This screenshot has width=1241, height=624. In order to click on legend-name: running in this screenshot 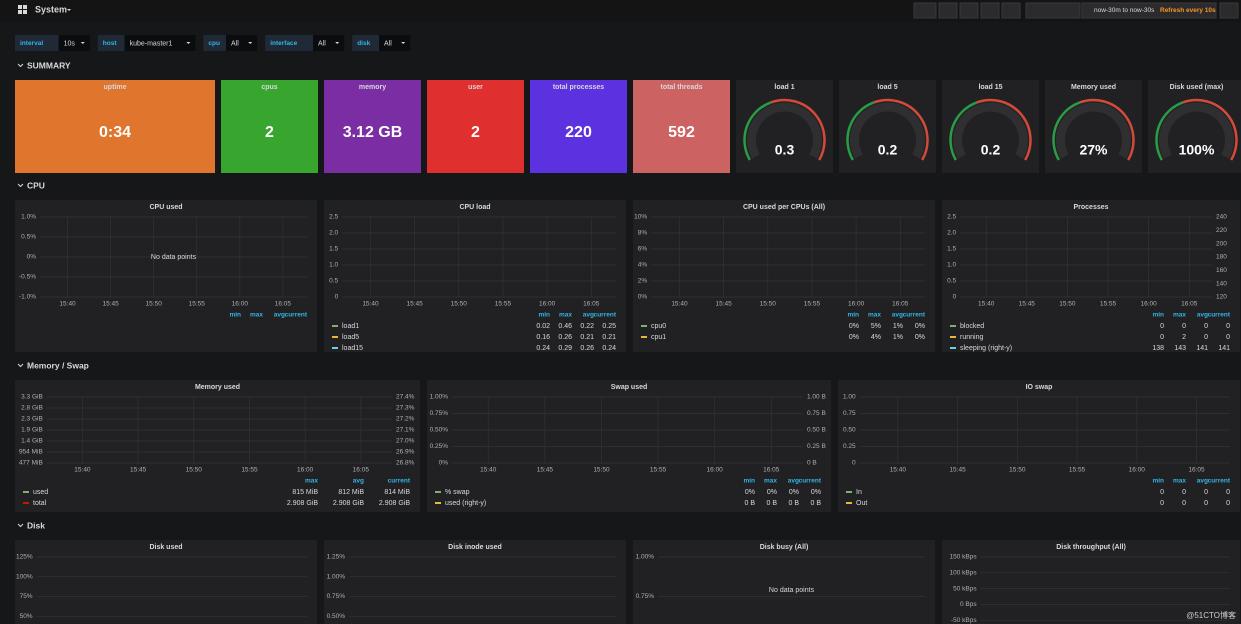, I will do `click(971, 337)`.